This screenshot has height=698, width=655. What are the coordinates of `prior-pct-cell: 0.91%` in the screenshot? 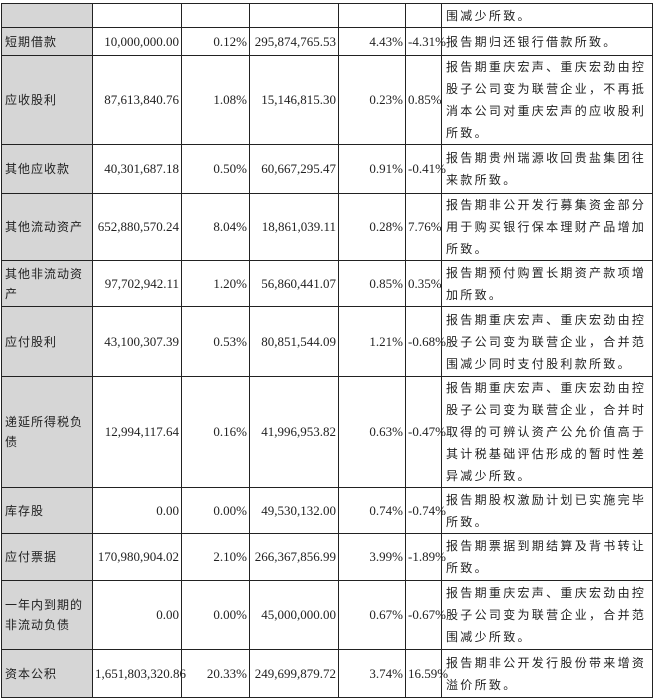 It's located at (372, 169).